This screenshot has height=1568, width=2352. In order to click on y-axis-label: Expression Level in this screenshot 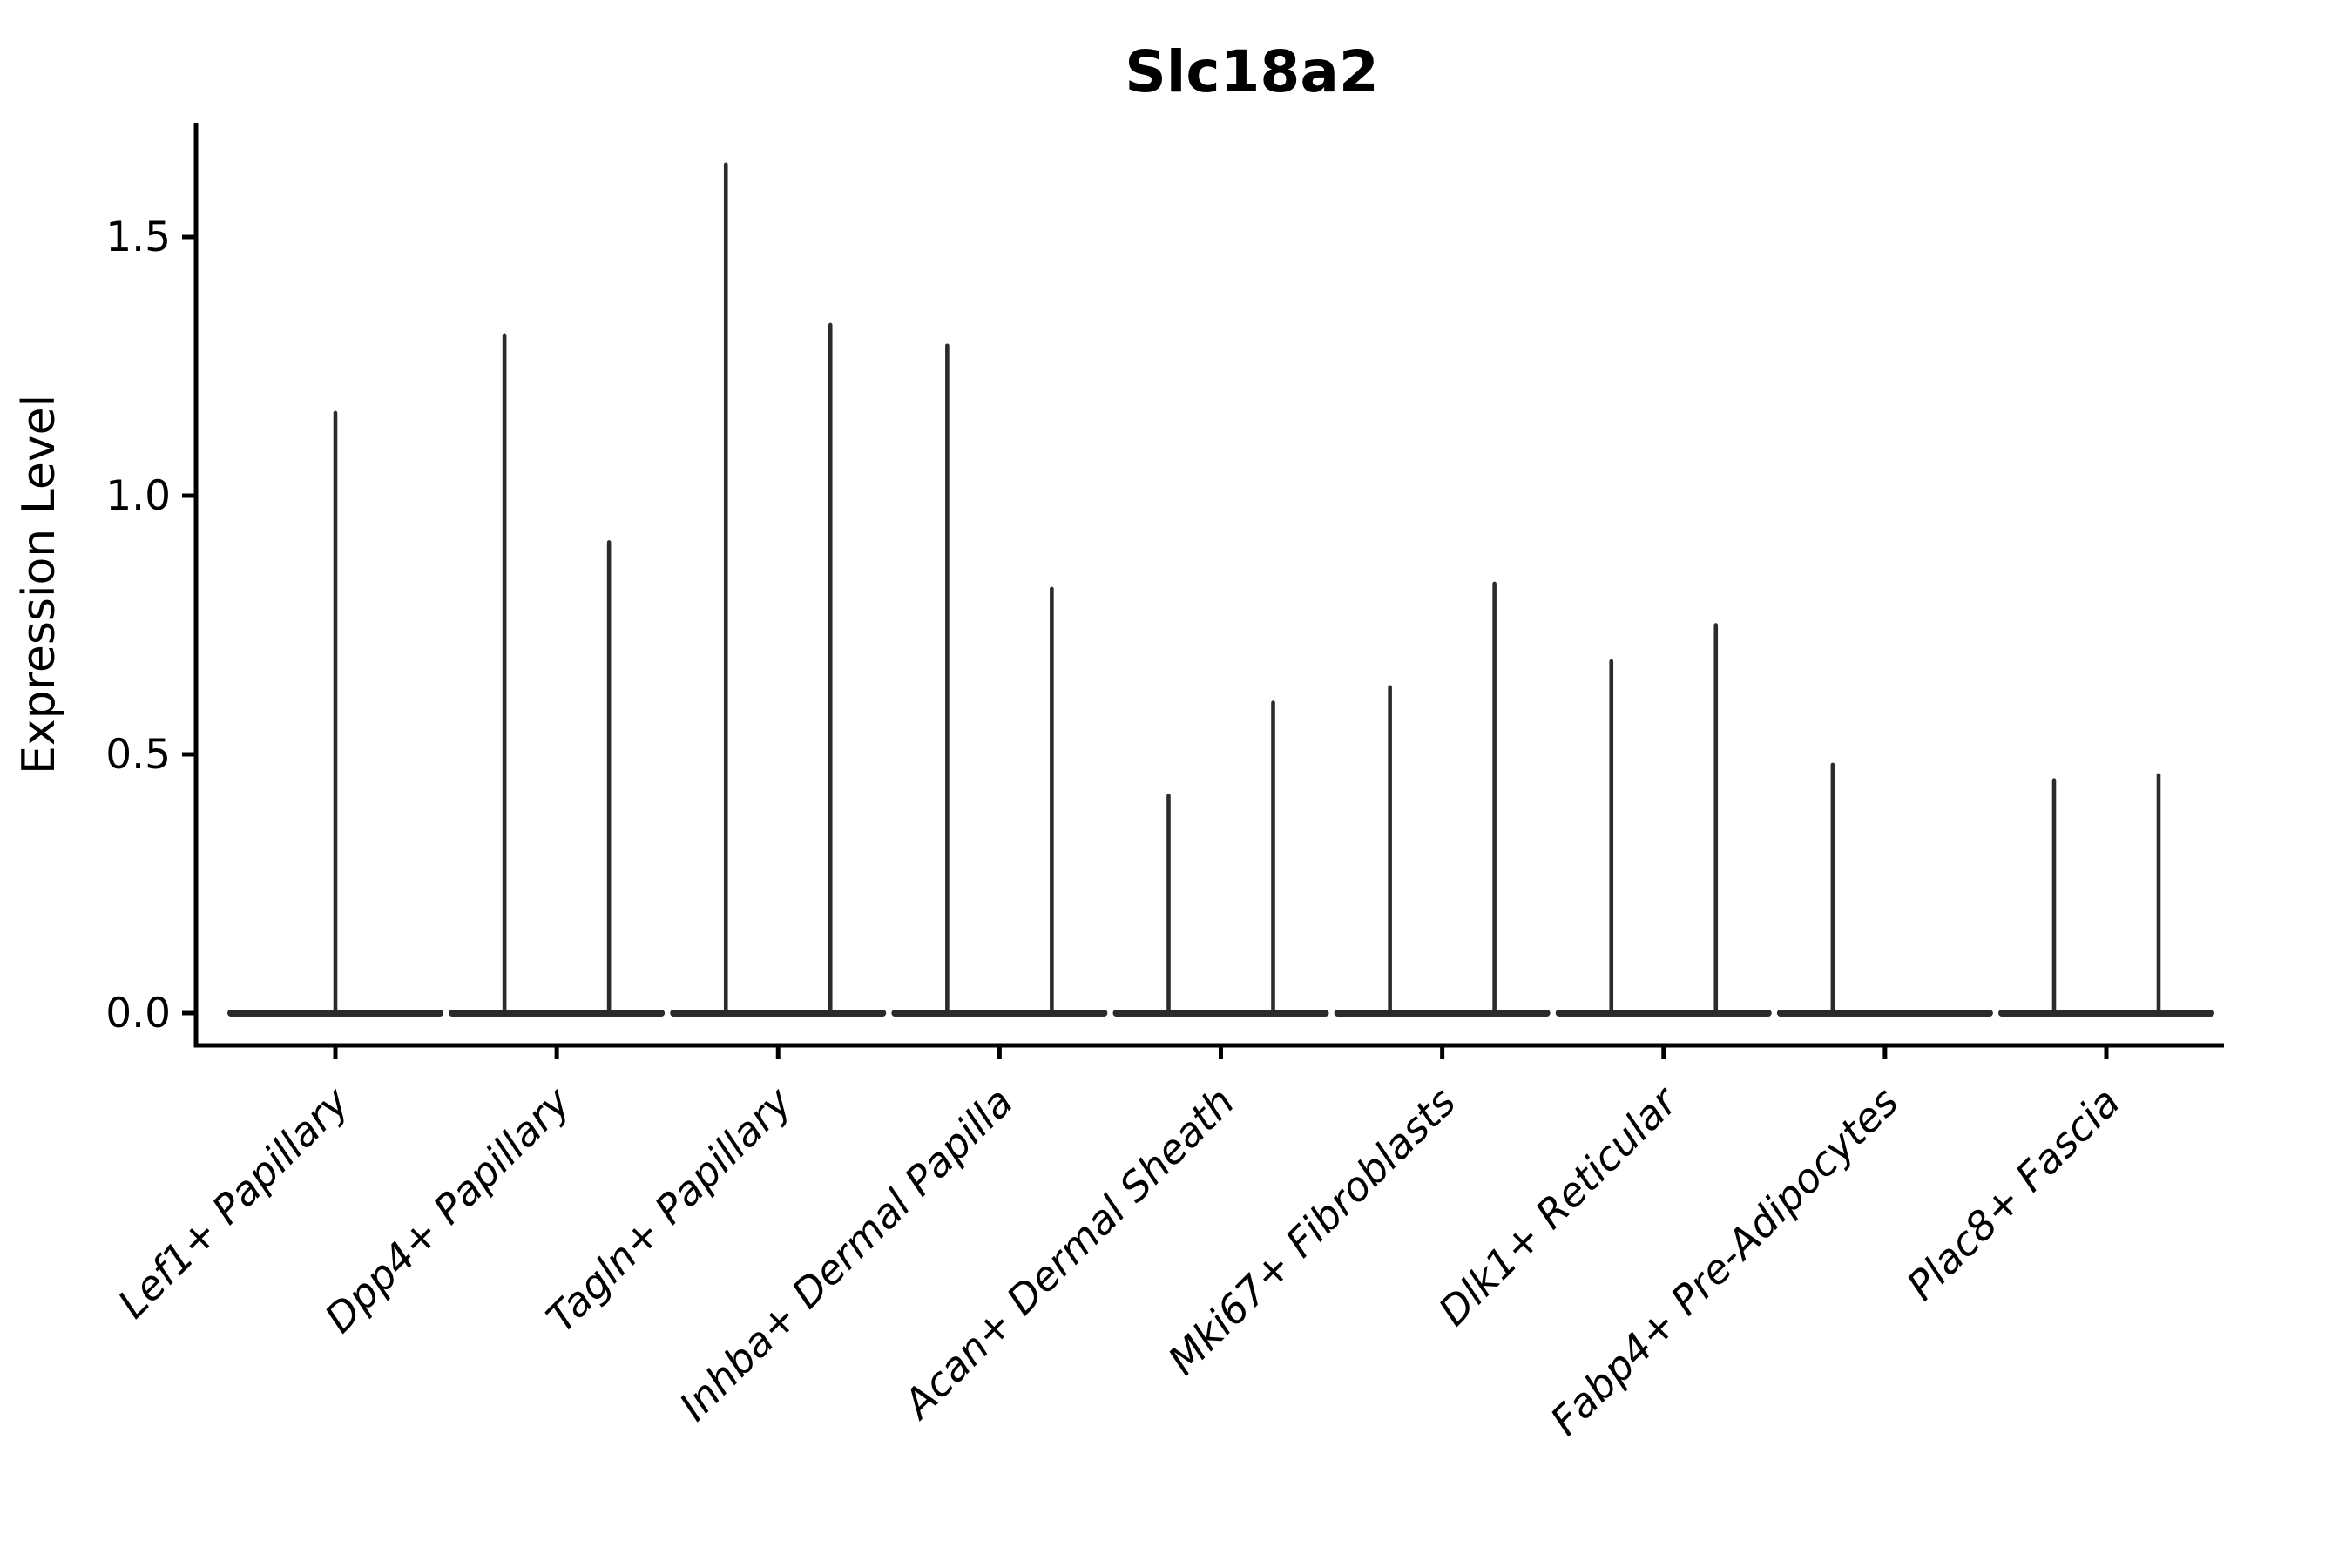, I will do `click(39, 584)`.